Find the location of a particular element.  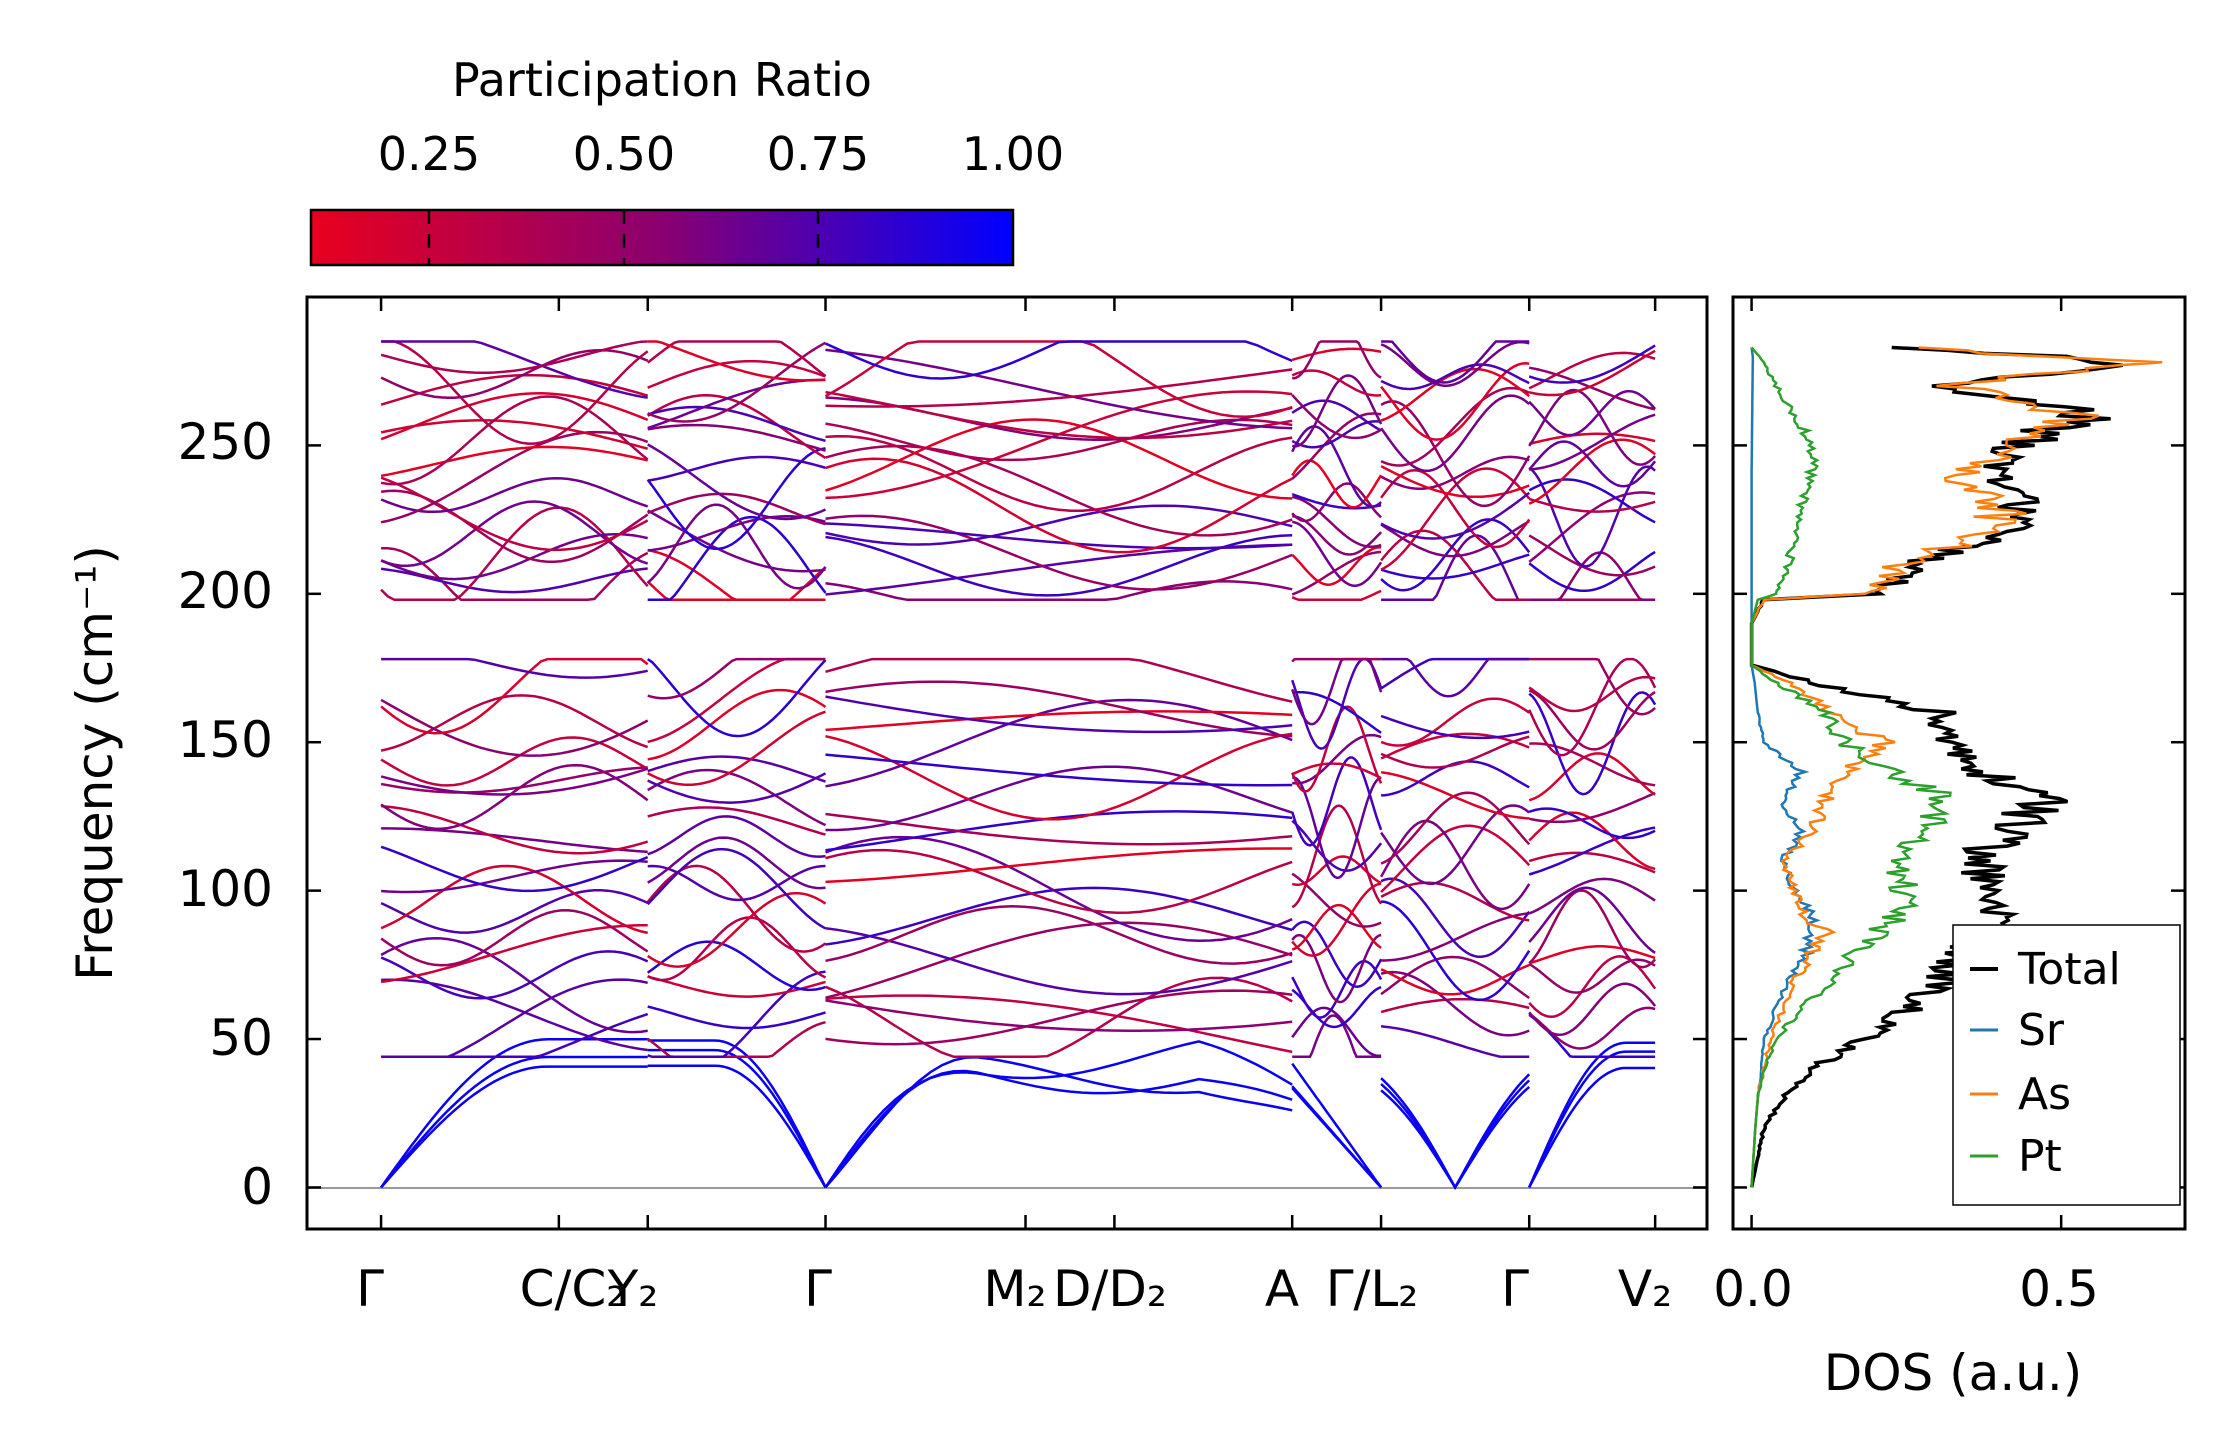

colorbar: Participation Ratio 0.25 0.50 0.75 1.00 is located at coordinates (686, 160).